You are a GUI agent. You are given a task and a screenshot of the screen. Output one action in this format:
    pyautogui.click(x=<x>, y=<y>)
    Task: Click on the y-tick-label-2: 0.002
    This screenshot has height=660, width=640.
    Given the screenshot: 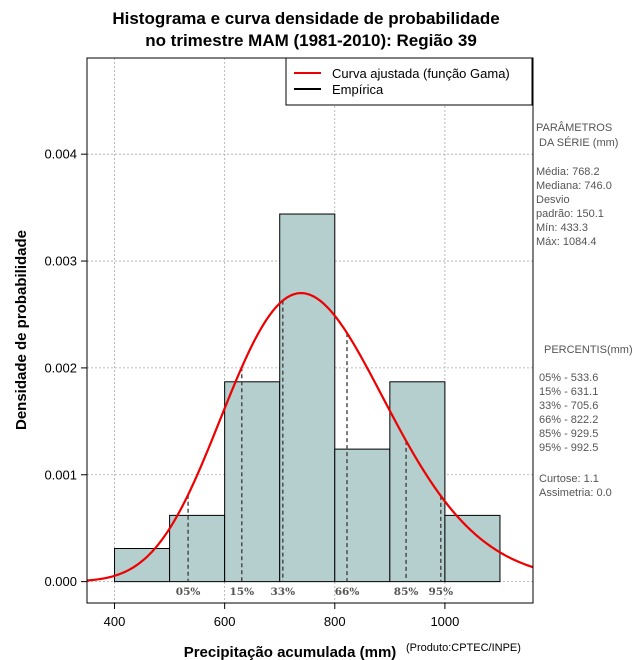 What is the action you would take?
    pyautogui.click(x=60, y=367)
    